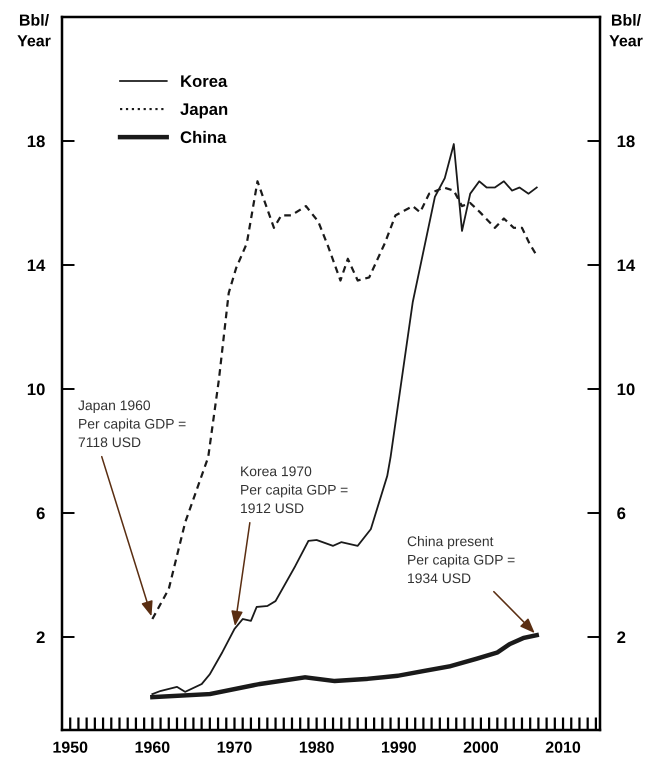 Image resolution: width=646 pixels, height=763 pixels. I want to click on annotation: Korea 1970 Per capita GDP = 1912 USD, so click(294, 490).